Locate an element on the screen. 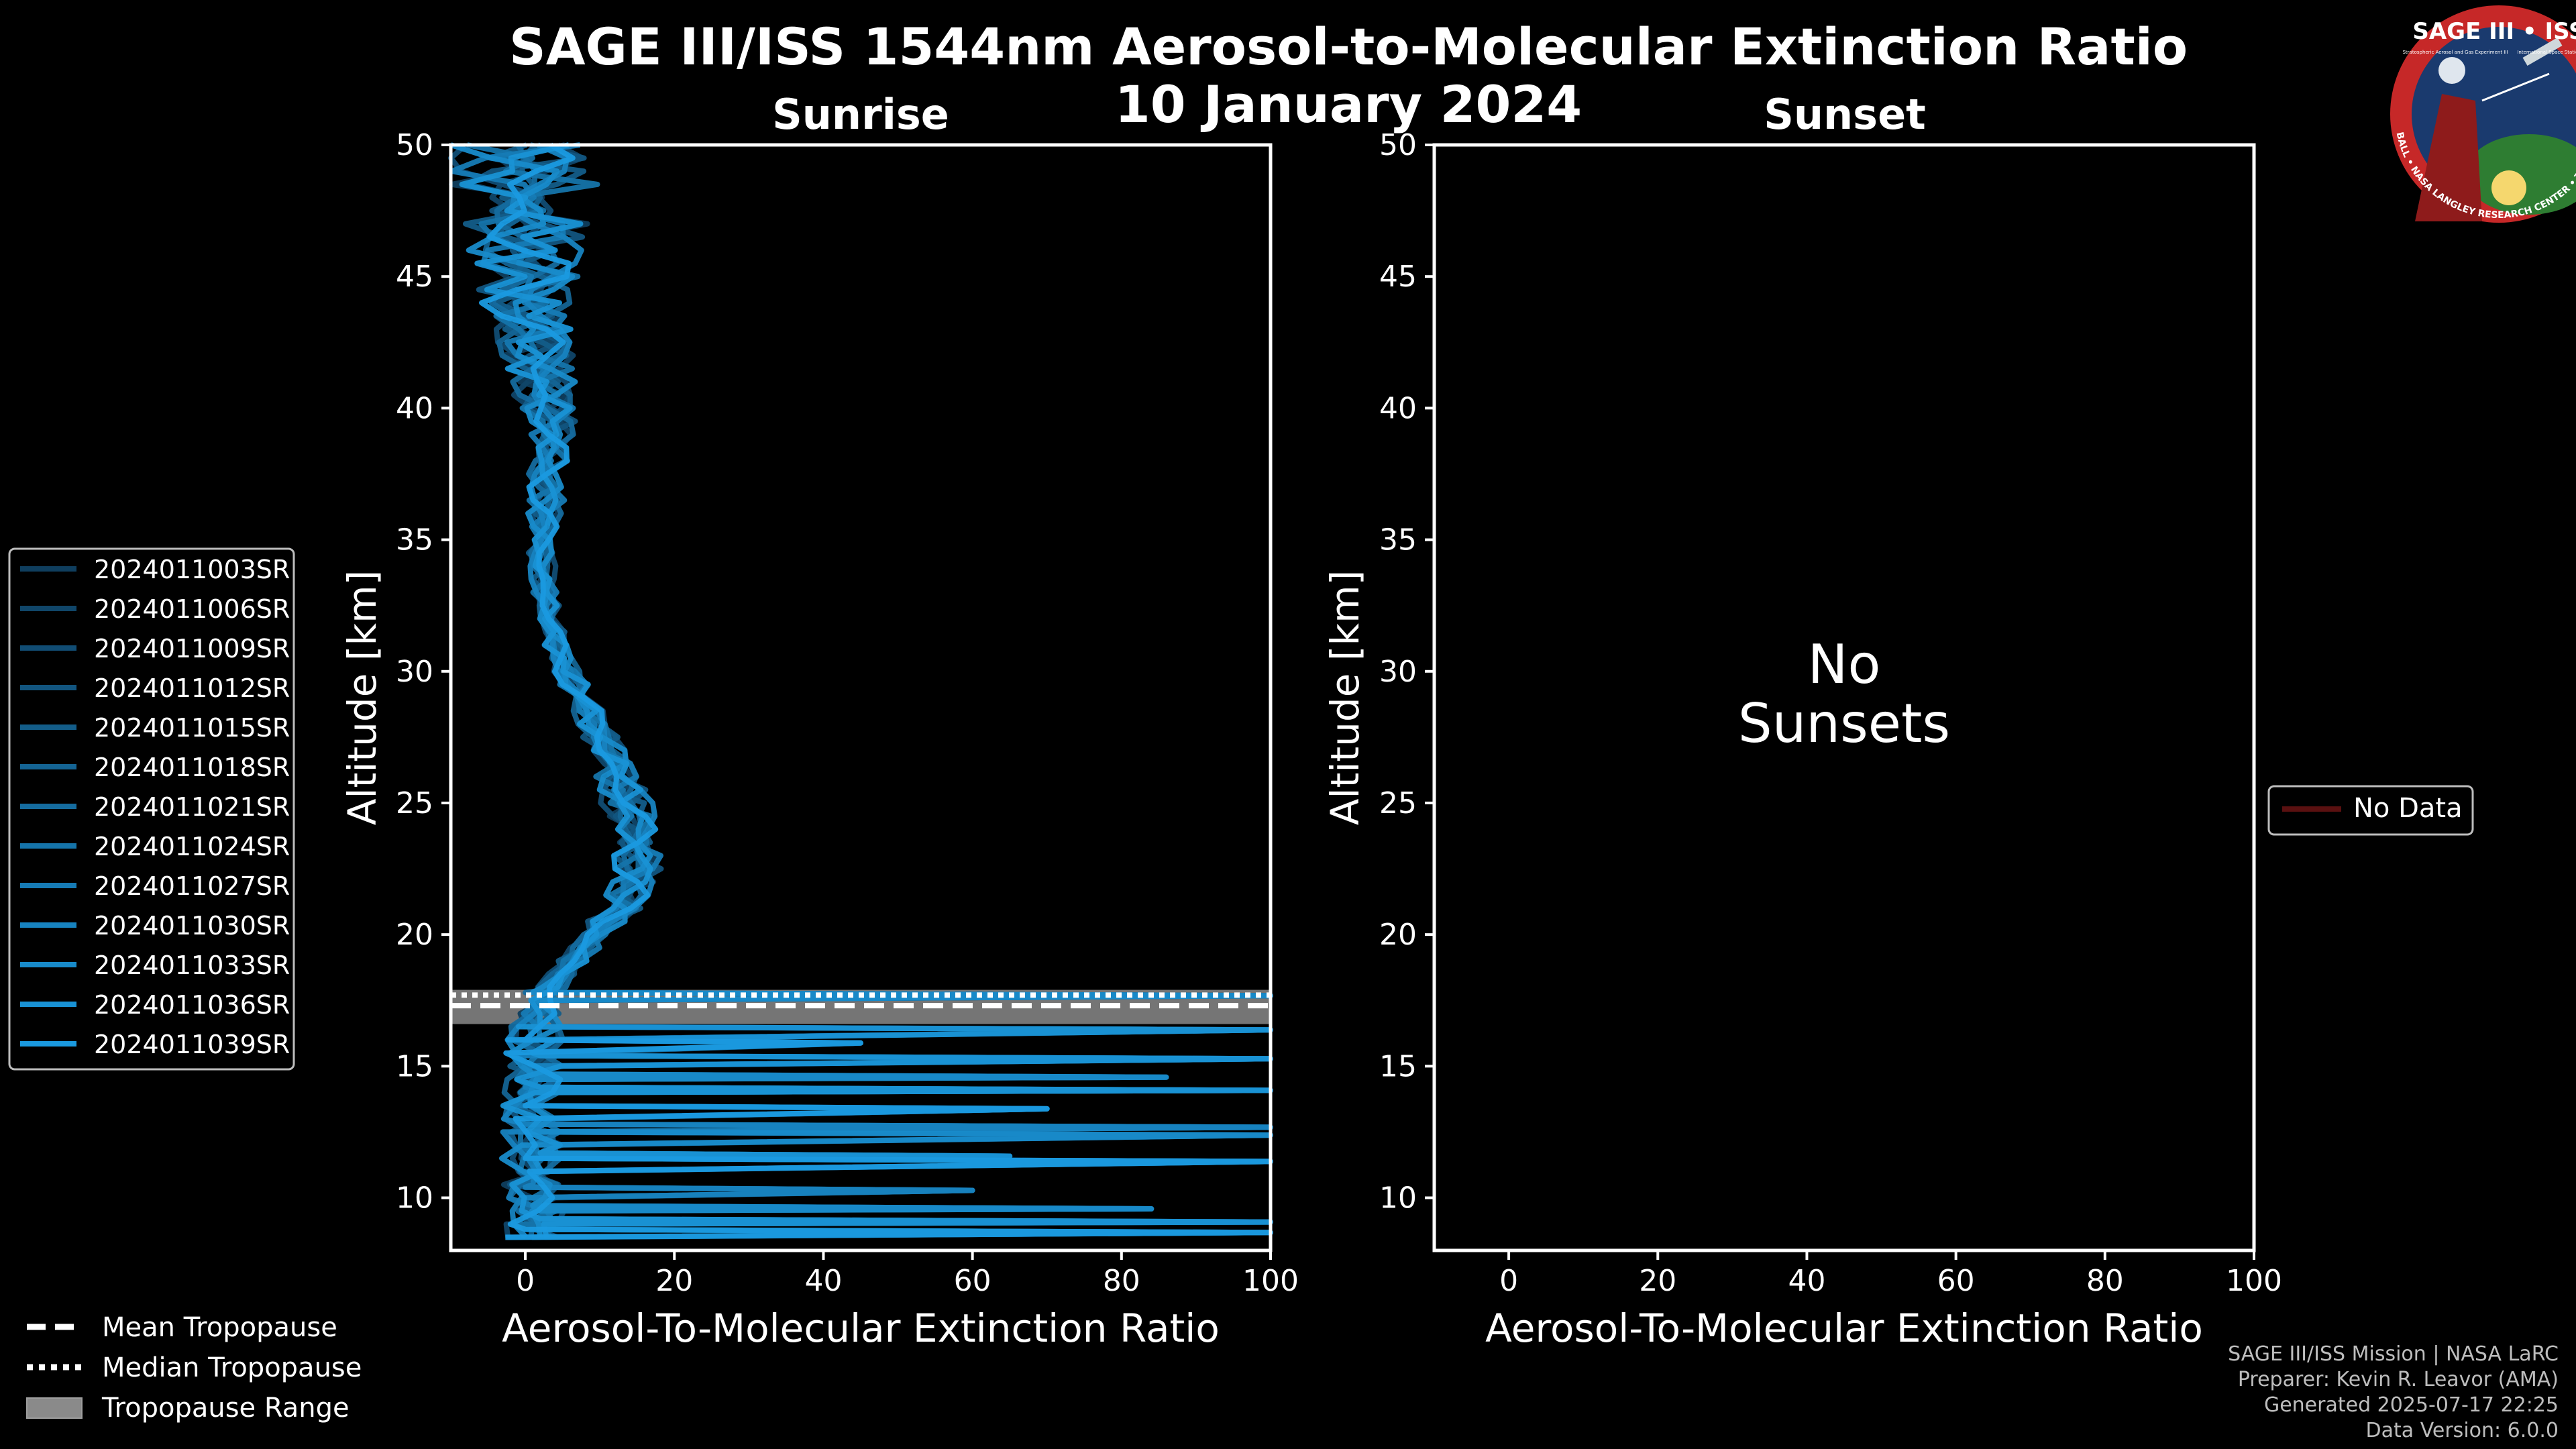  logo-sun-icon is located at coordinates (2508, 187).